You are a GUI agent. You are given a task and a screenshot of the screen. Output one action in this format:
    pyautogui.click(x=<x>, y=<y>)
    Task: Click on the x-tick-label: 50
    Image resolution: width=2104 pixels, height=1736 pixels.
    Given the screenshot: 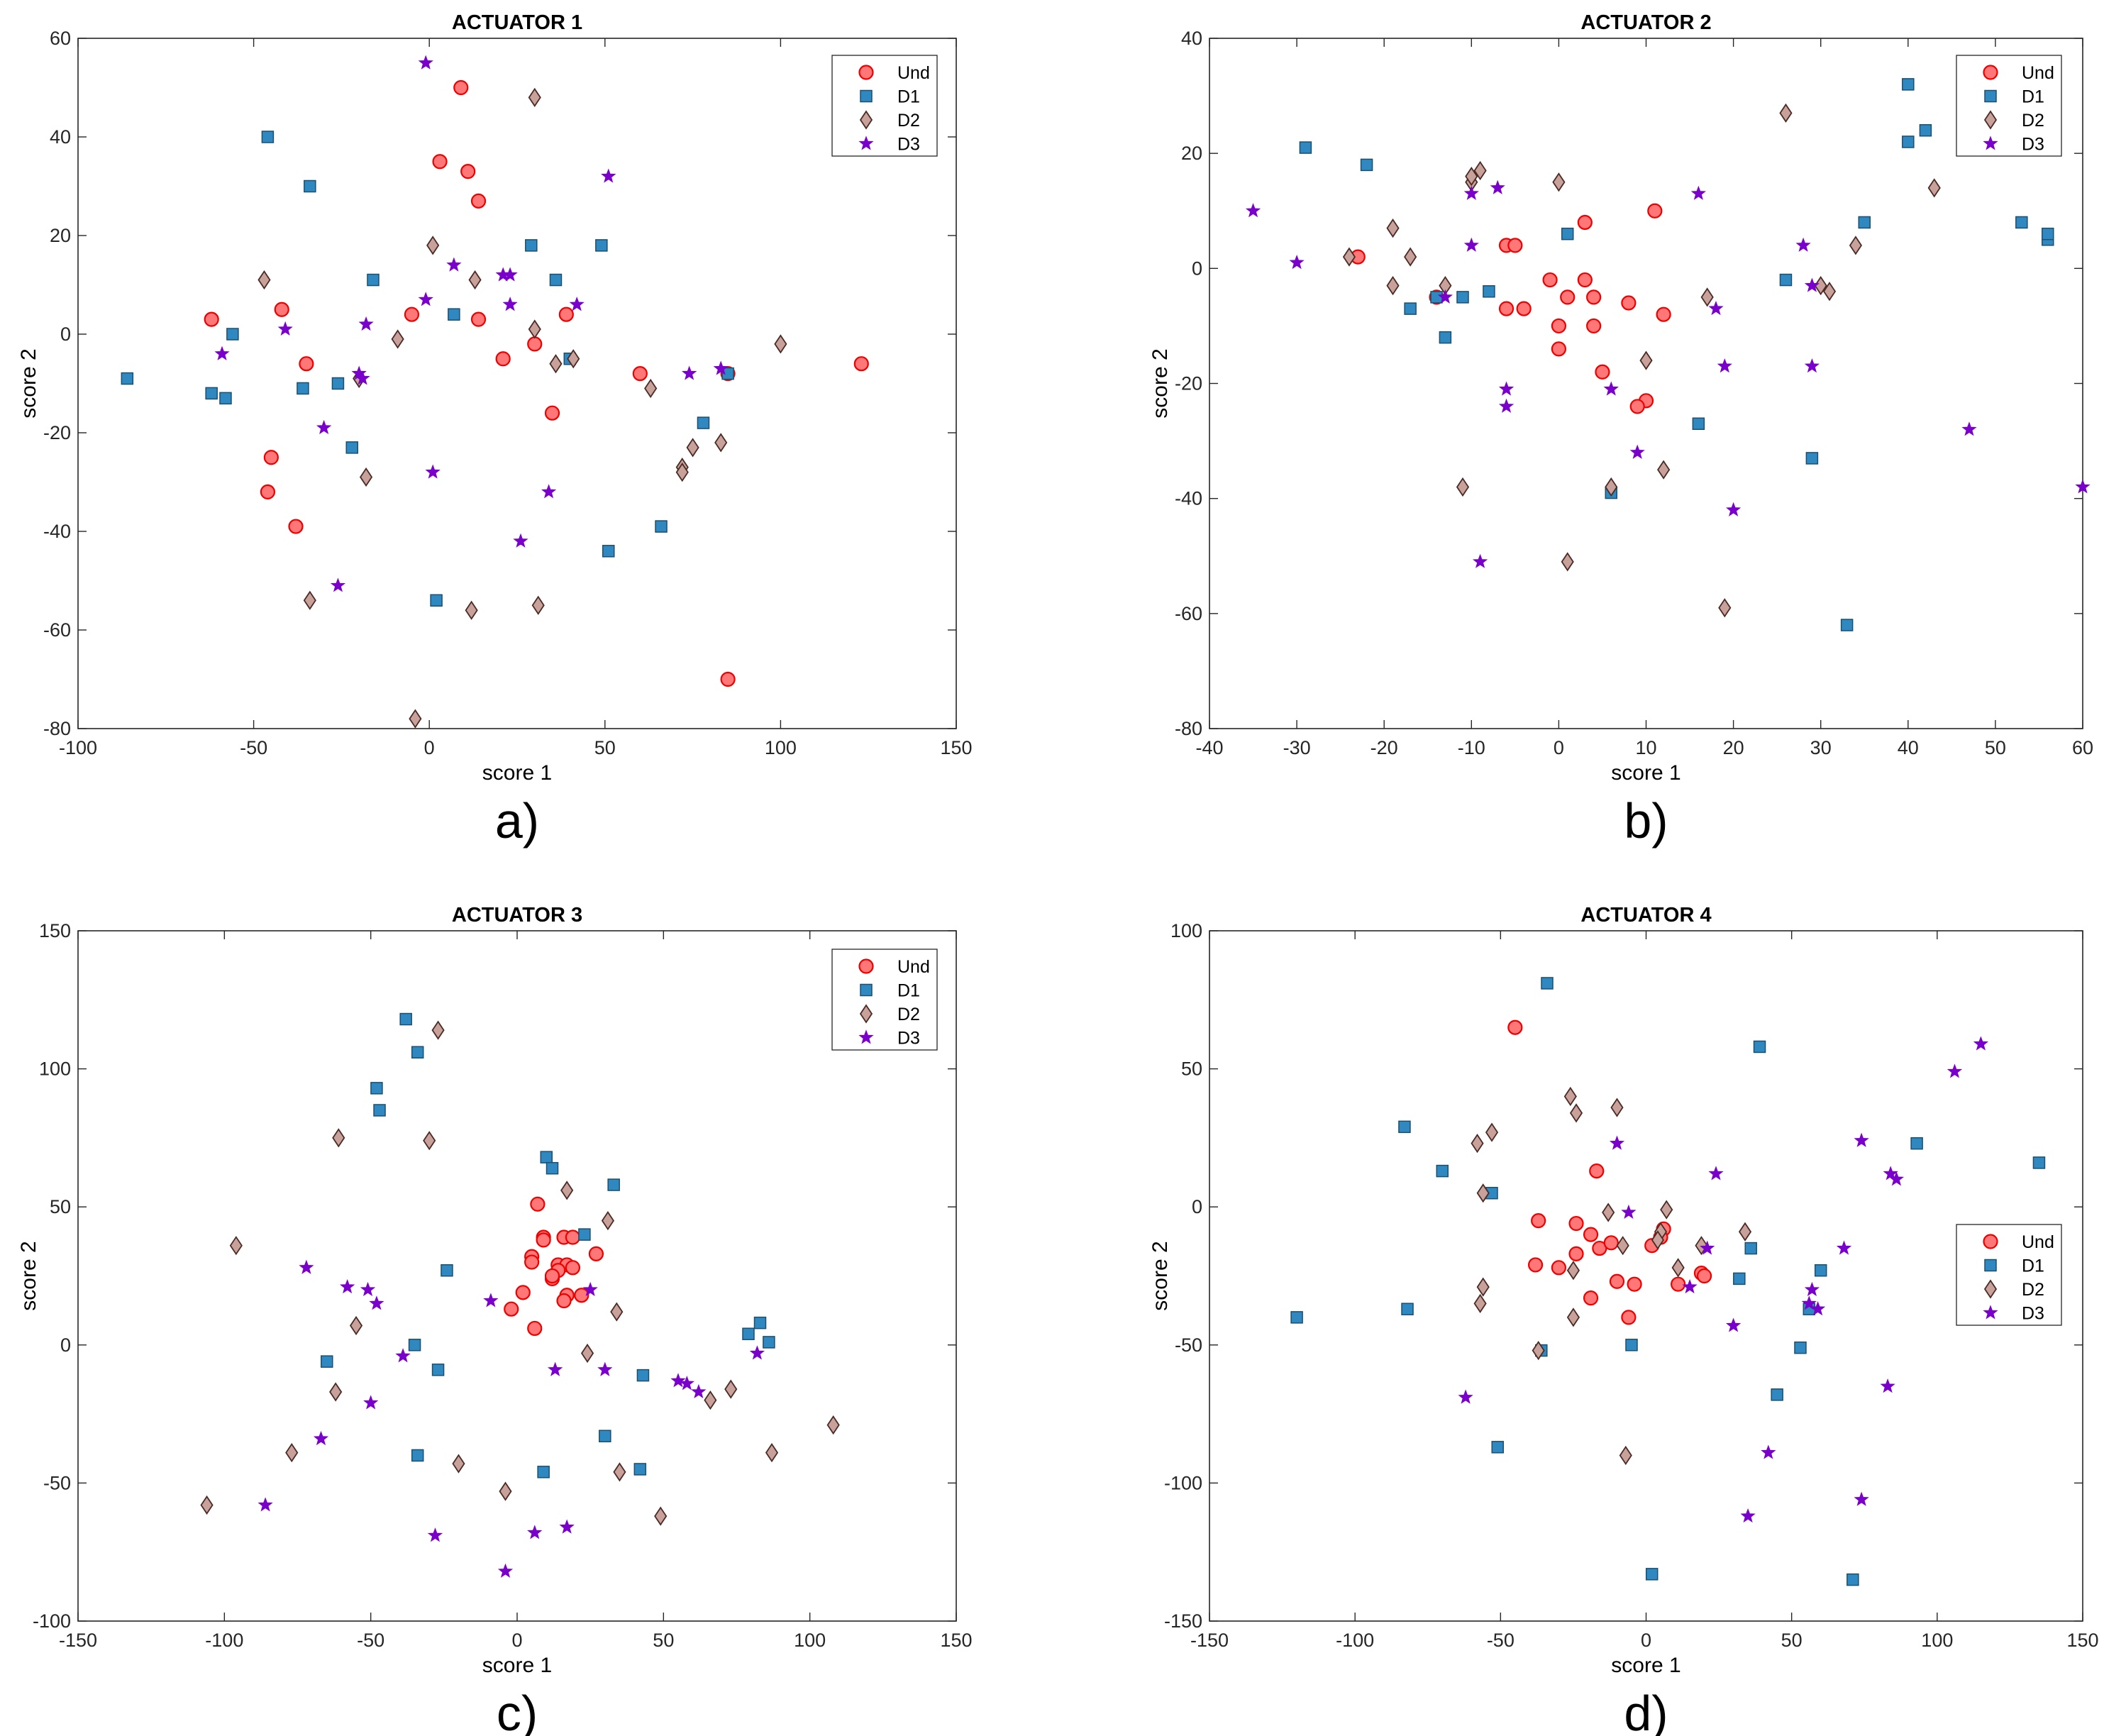 What is the action you would take?
    pyautogui.click(x=605, y=747)
    